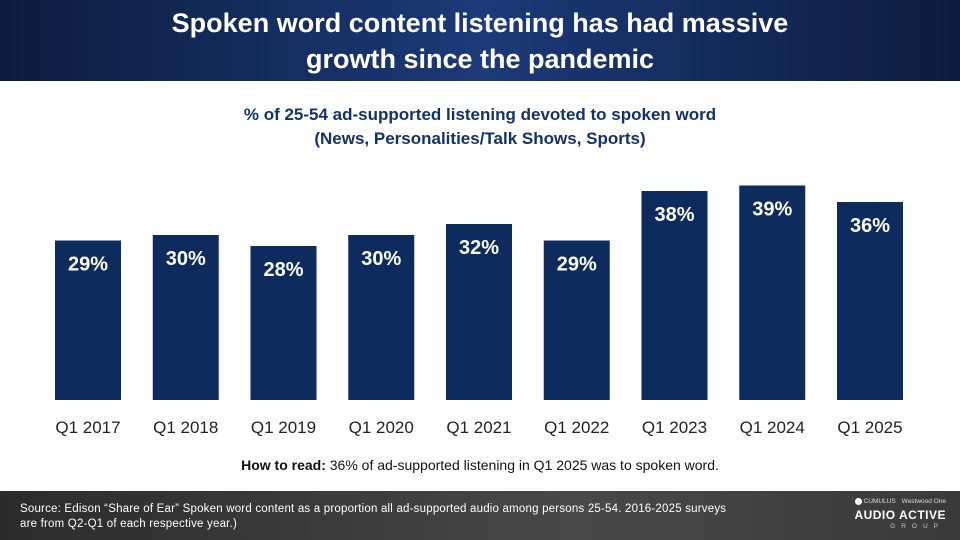 Image resolution: width=960 pixels, height=540 pixels. What do you see at coordinates (576, 427) in the screenshot?
I see `x-tick-label: Q1 2022` at bounding box center [576, 427].